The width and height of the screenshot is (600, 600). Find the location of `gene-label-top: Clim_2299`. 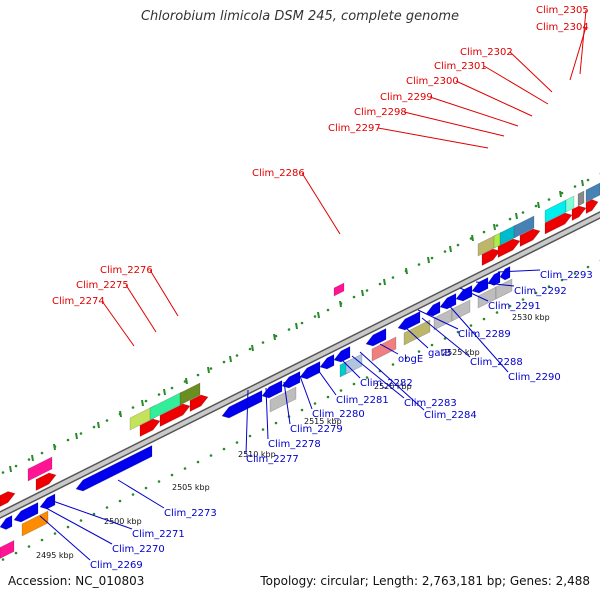

gene-label-top: Clim_2299 is located at coordinates (406, 97).